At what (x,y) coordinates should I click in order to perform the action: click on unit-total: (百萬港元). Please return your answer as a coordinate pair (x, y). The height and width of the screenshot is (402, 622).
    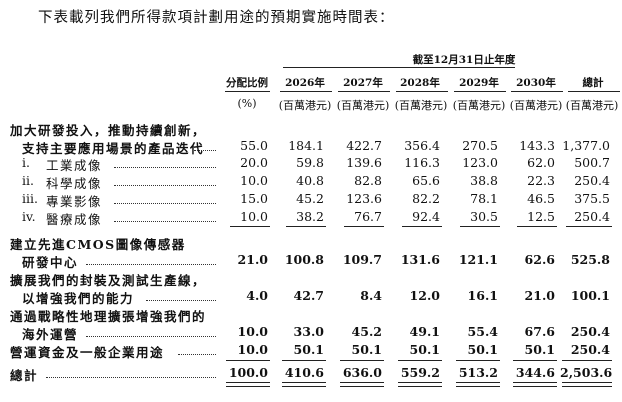
    Looking at the image, I should click on (592, 105).